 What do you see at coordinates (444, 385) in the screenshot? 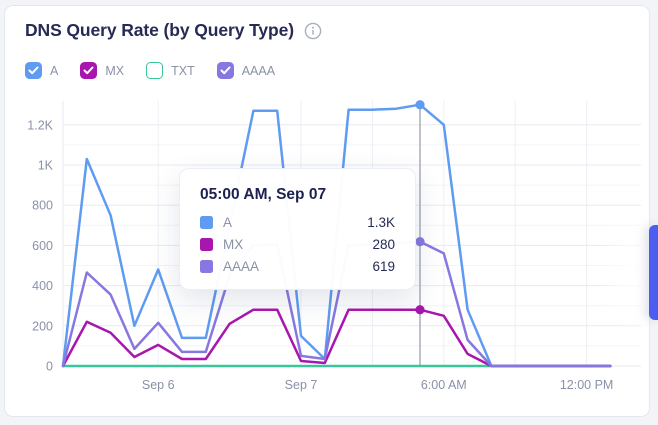
I see `x-axis-label: 6:00 AM` at bounding box center [444, 385].